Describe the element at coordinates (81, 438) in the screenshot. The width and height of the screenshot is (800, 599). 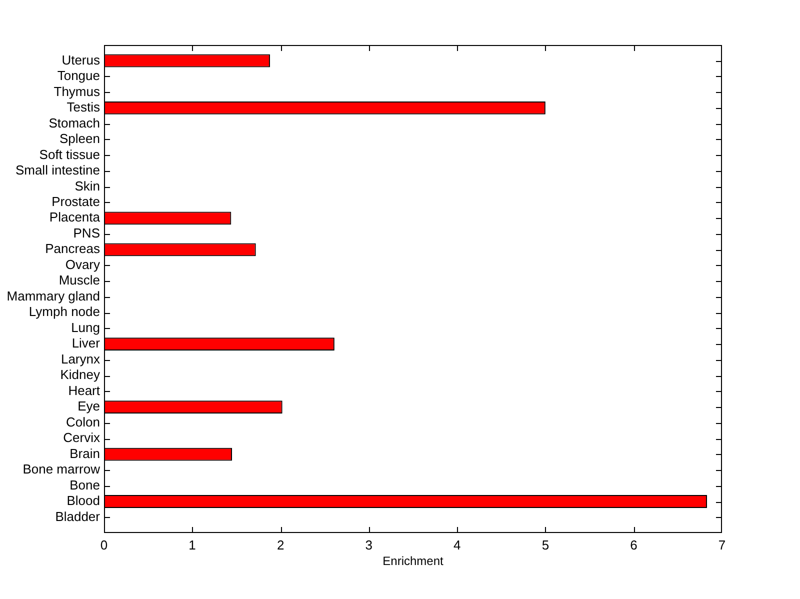
I see `y-tick-label: Cervix` at that location.